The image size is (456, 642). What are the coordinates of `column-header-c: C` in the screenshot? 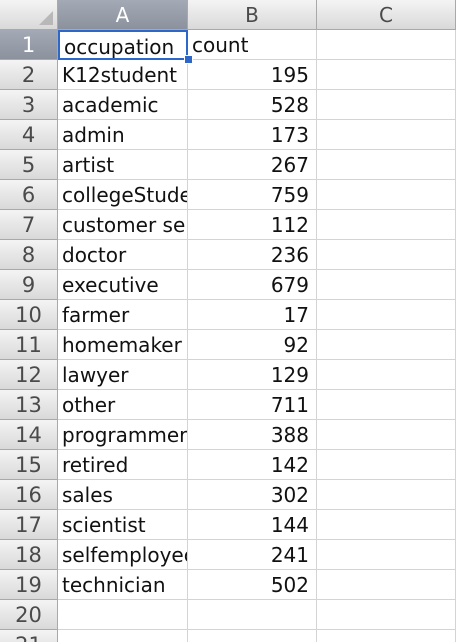 It's located at (386, 15).